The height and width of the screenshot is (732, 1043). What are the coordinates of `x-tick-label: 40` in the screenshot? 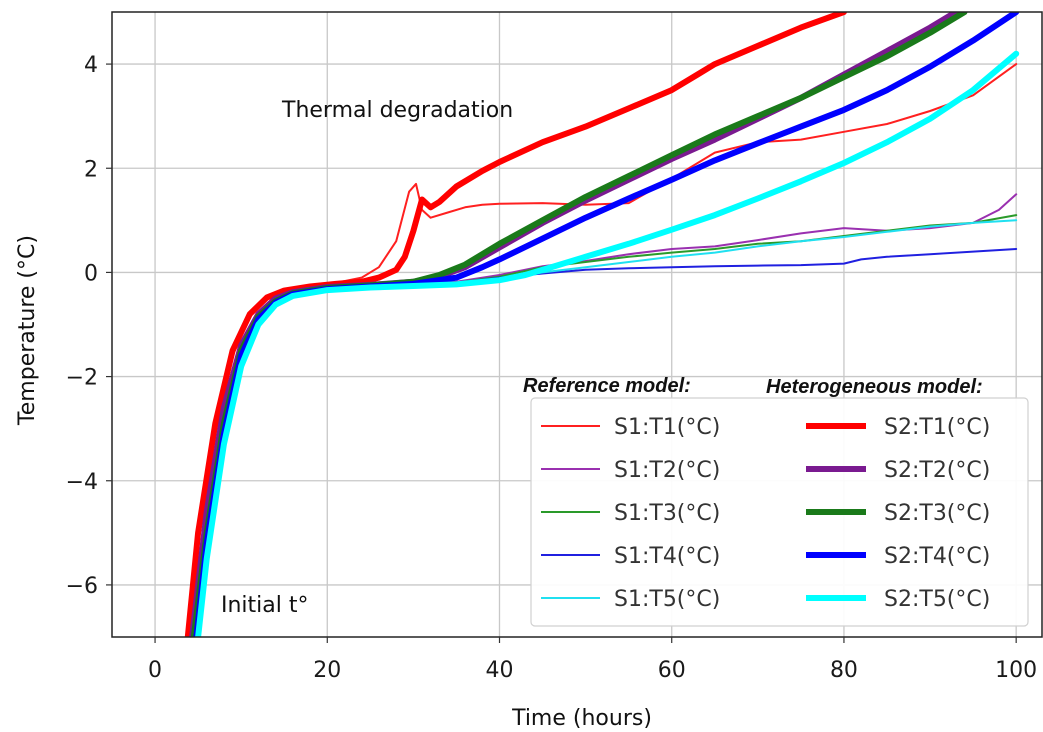 It's located at (500, 670).